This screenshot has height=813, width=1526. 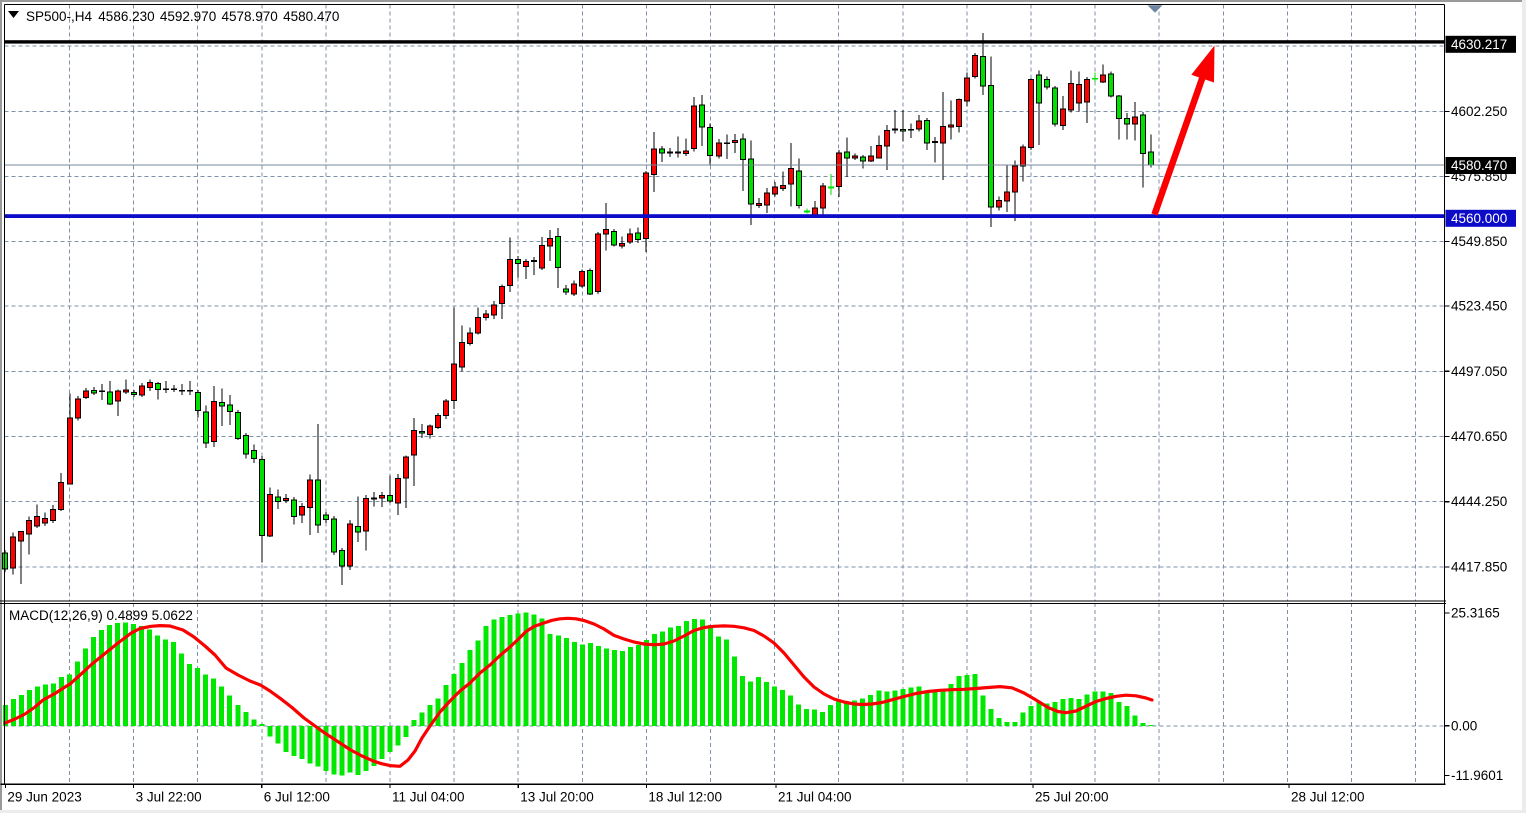 I want to click on svg-text: 0.00, so click(x=1464, y=725).